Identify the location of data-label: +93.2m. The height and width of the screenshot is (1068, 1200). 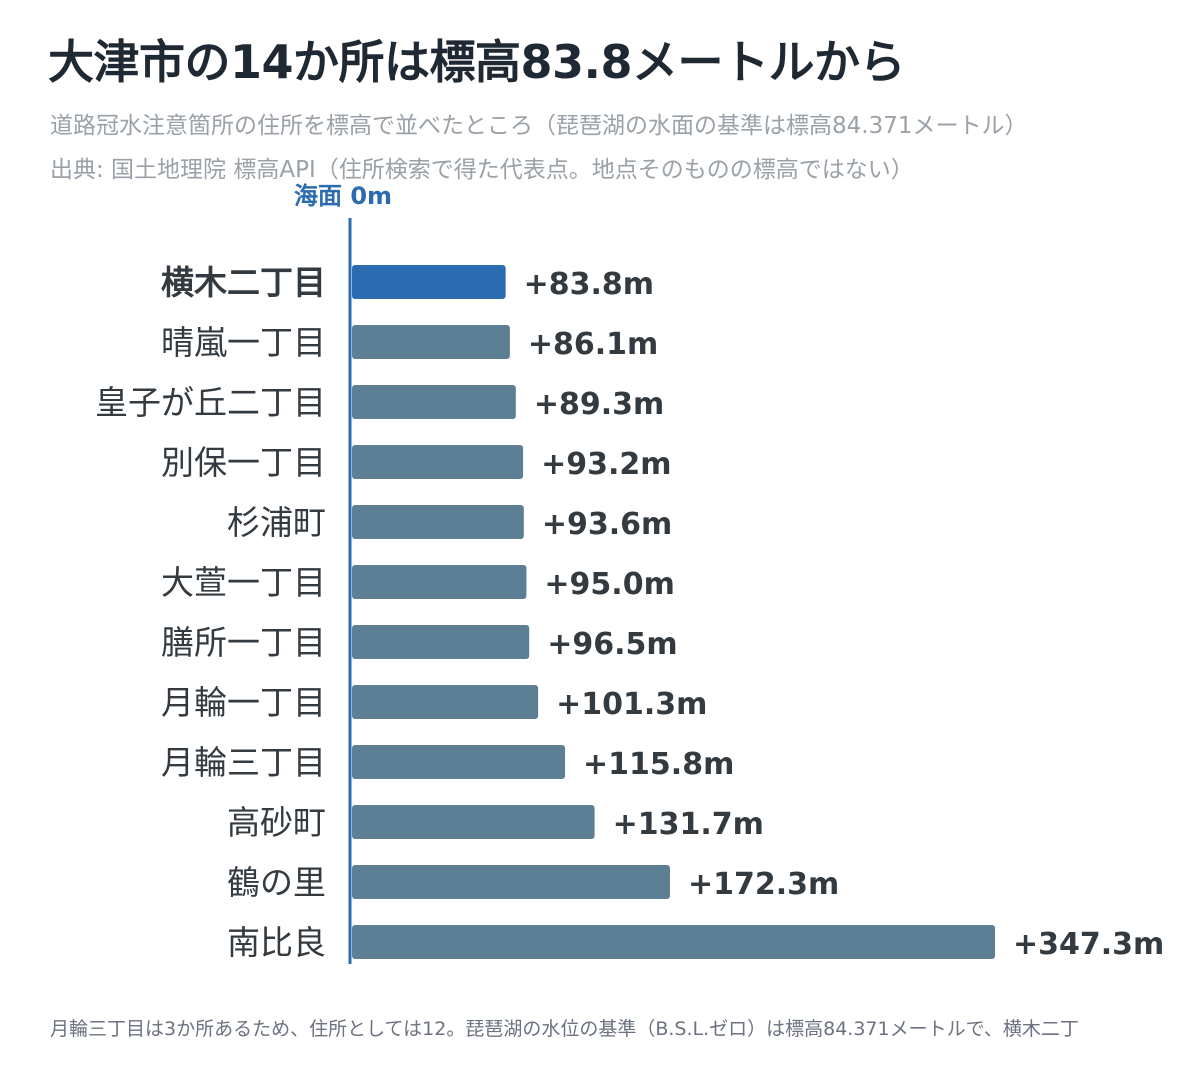
(606, 464).